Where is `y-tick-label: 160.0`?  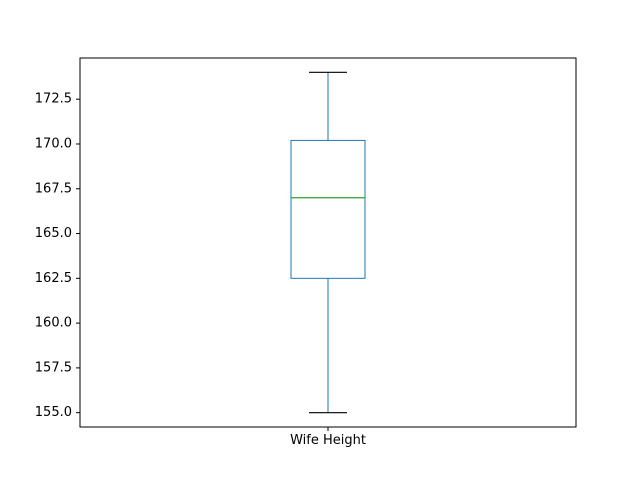
y-tick-label: 160.0 is located at coordinates (53, 323).